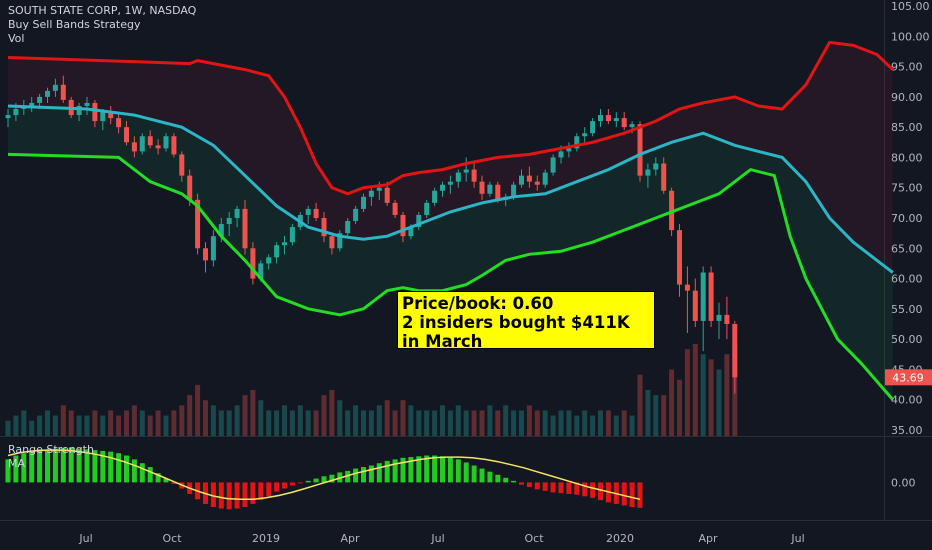  What do you see at coordinates (910, 36) in the screenshot?
I see `y-tick-label: 100.00` at bounding box center [910, 36].